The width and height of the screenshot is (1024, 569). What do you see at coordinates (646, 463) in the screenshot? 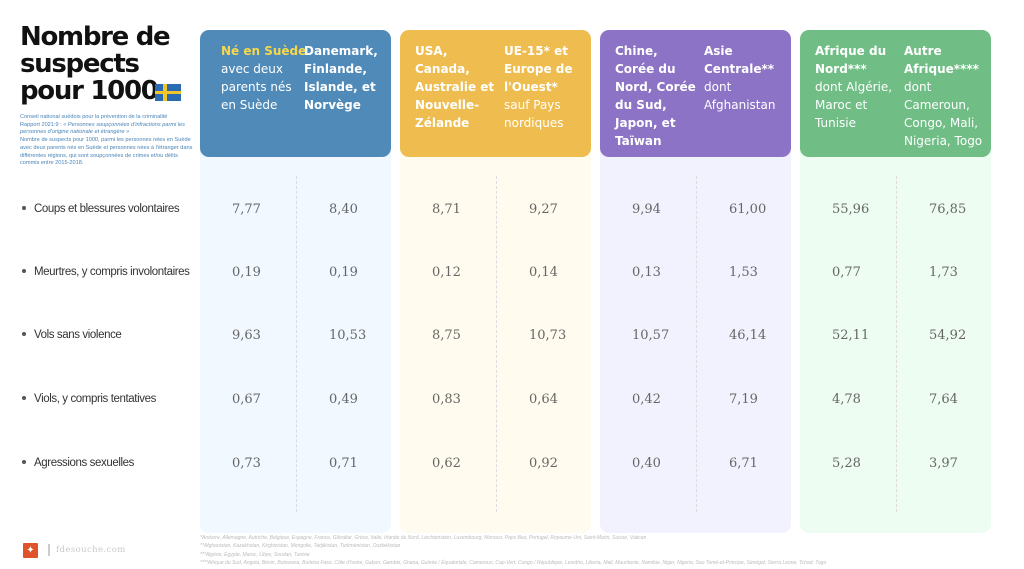
I see `table-cell: 0,40` at bounding box center [646, 463].